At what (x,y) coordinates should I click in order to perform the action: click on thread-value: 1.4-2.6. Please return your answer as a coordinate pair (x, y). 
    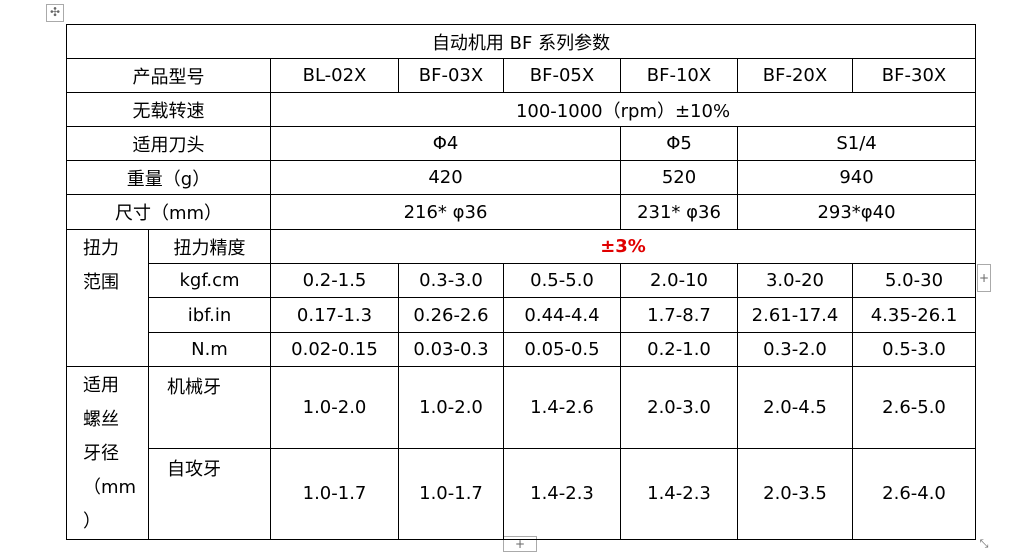
    Looking at the image, I should click on (562, 407).